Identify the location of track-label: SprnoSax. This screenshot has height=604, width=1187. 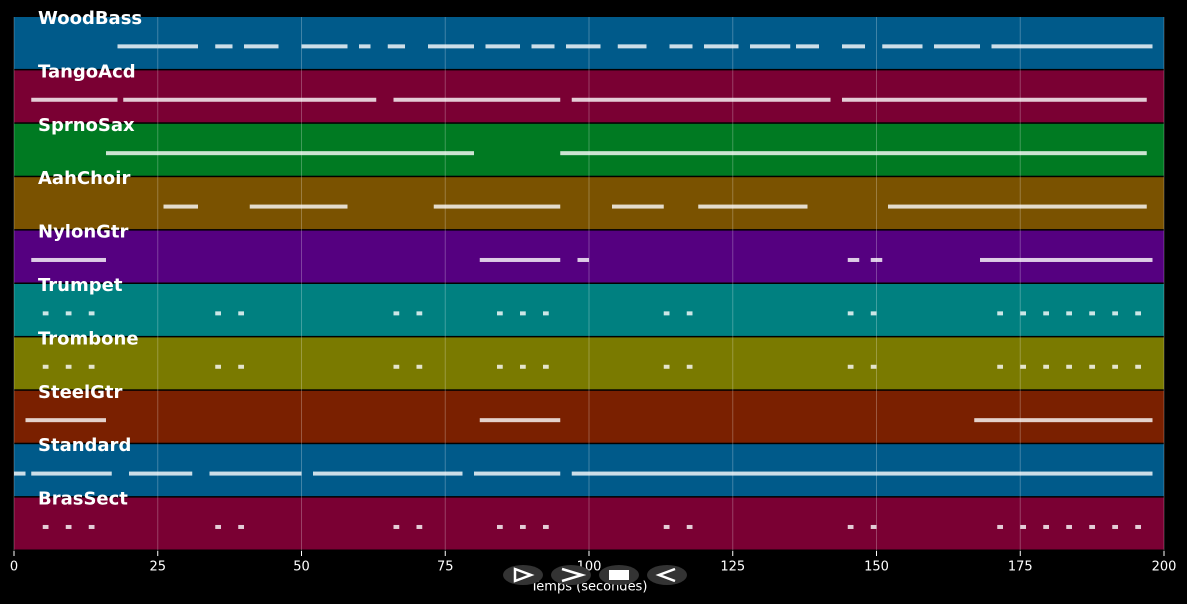
(86, 125).